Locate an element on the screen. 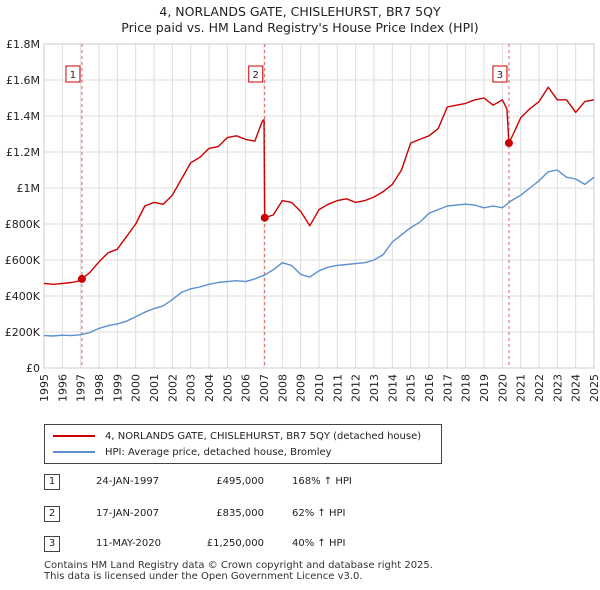 This screenshot has width=600, height=590. transaction-date: 17-JAN-2007 is located at coordinates (128, 513).